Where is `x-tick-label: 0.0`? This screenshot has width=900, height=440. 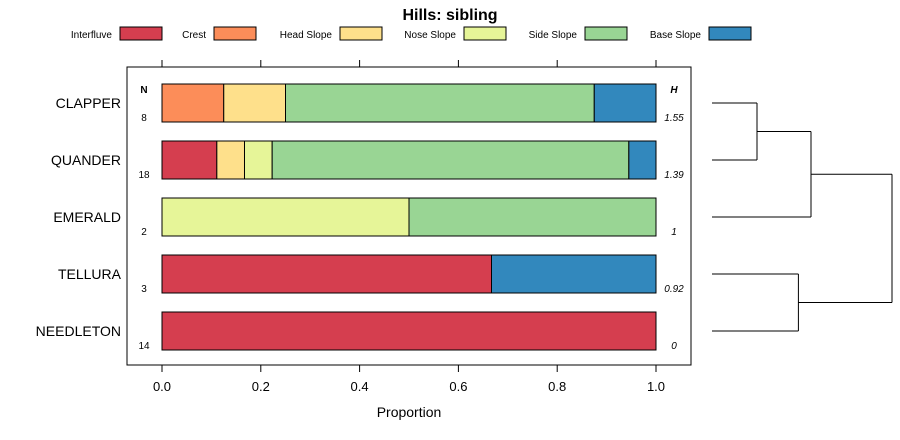
x-tick-label: 0.0 is located at coordinates (162, 386).